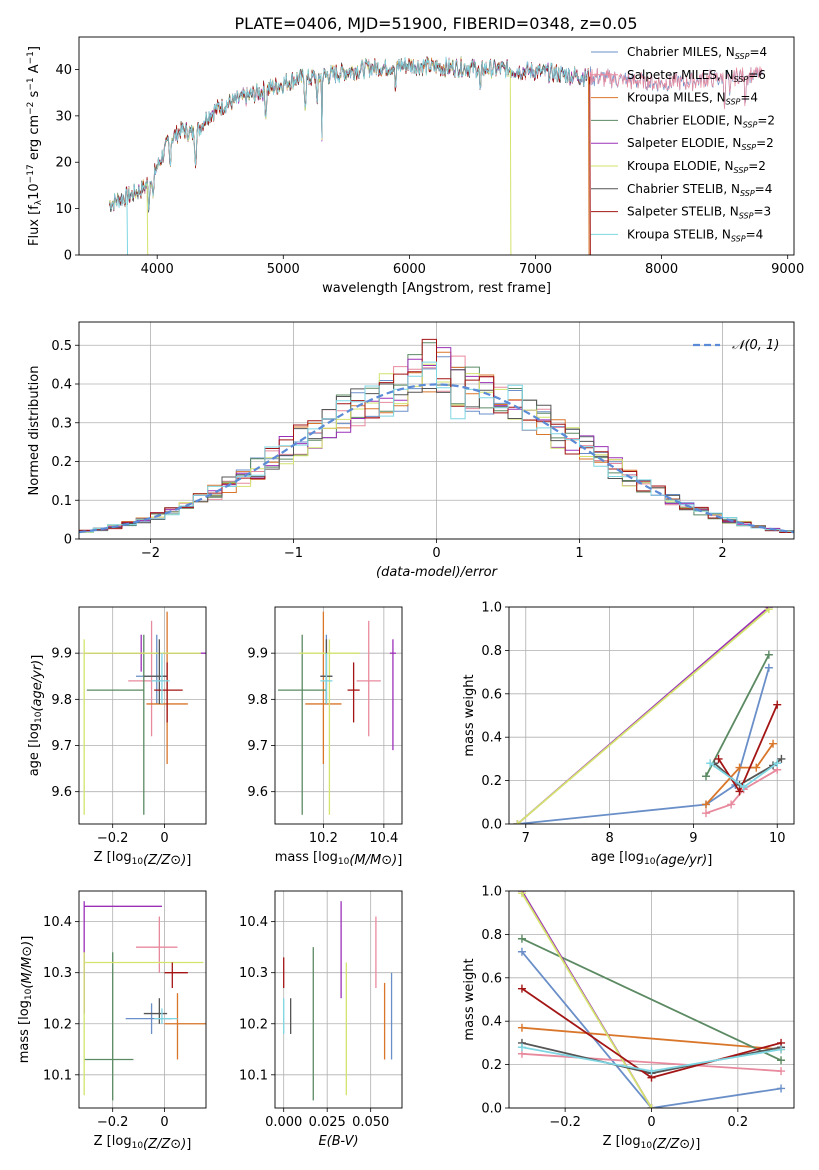  I want to click on legend-entry: Salpeter ELODIE, NSSP=2, so click(700, 144).